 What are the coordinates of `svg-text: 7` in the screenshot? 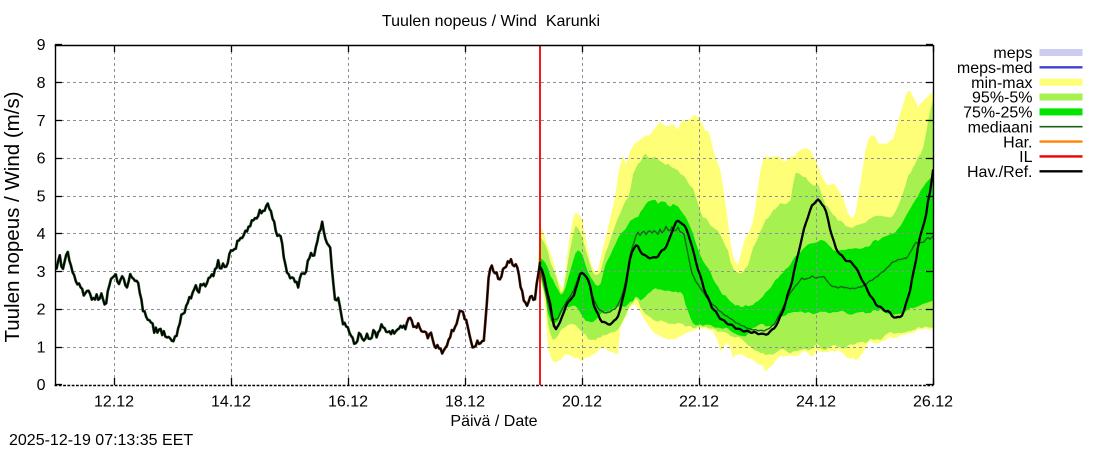 It's located at (41, 121).